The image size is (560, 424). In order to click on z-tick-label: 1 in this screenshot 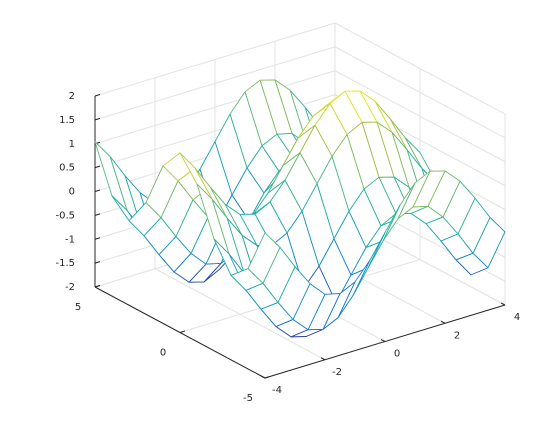, I will do `click(72, 144)`.